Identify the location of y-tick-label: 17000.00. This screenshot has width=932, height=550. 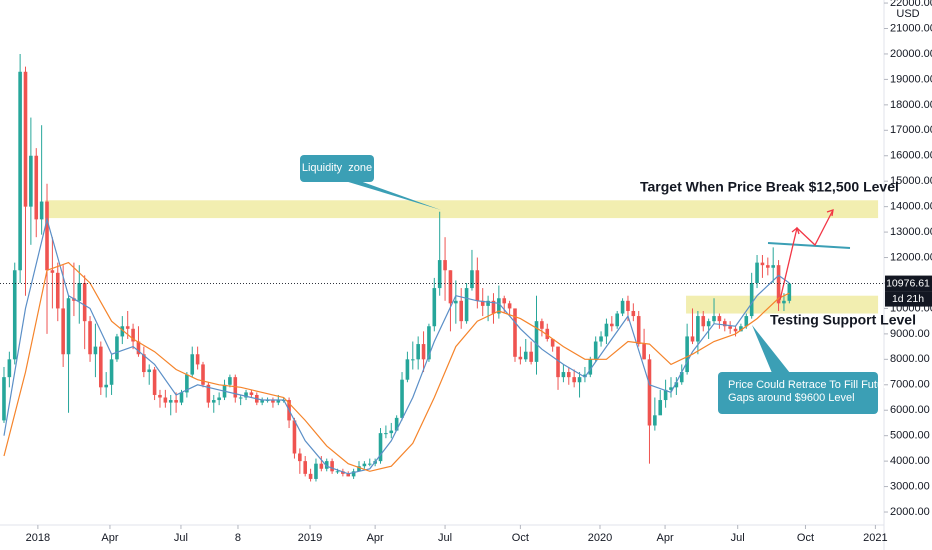
(911, 130).